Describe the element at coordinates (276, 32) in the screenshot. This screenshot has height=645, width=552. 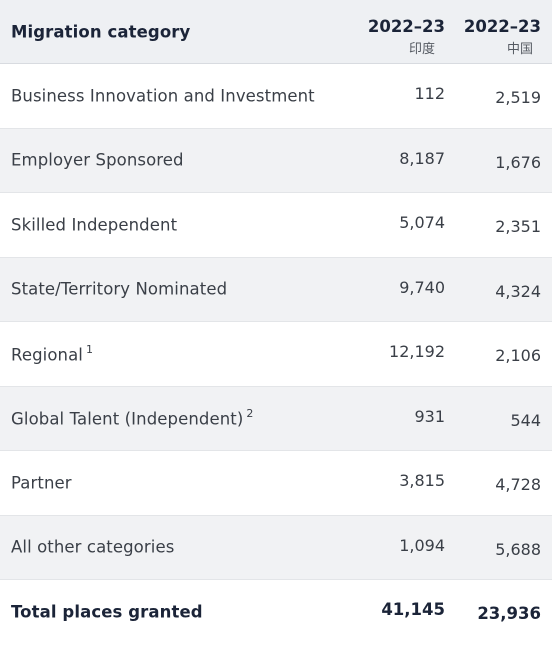
I see `table-header: Migration category 2022–23 印度 2022–23 中国` at that location.